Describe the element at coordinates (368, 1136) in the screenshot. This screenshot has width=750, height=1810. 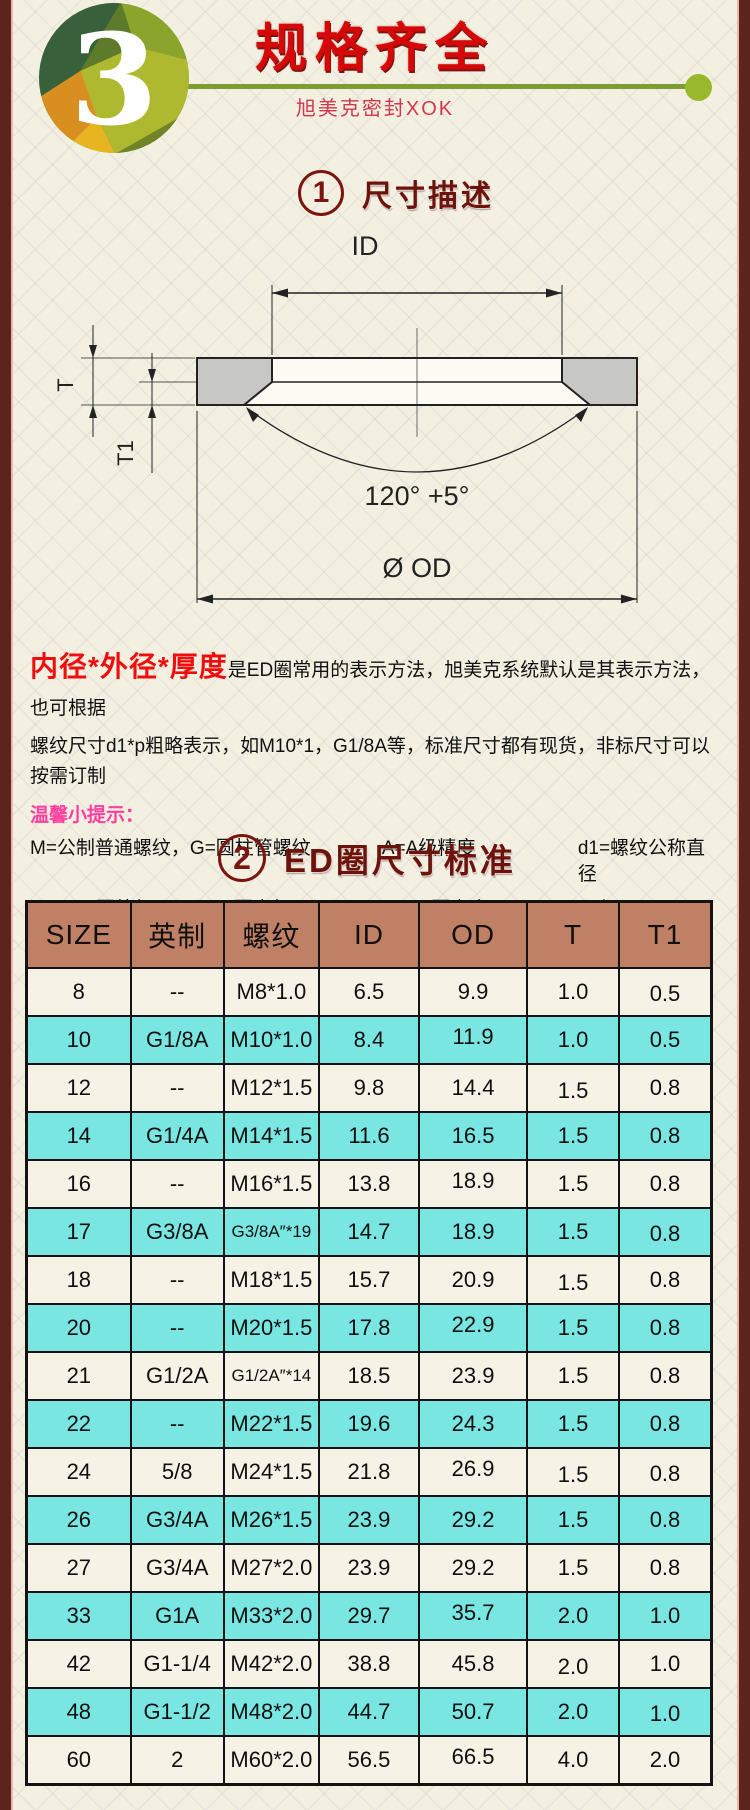
I see `table-cell: 11.6` at that location.